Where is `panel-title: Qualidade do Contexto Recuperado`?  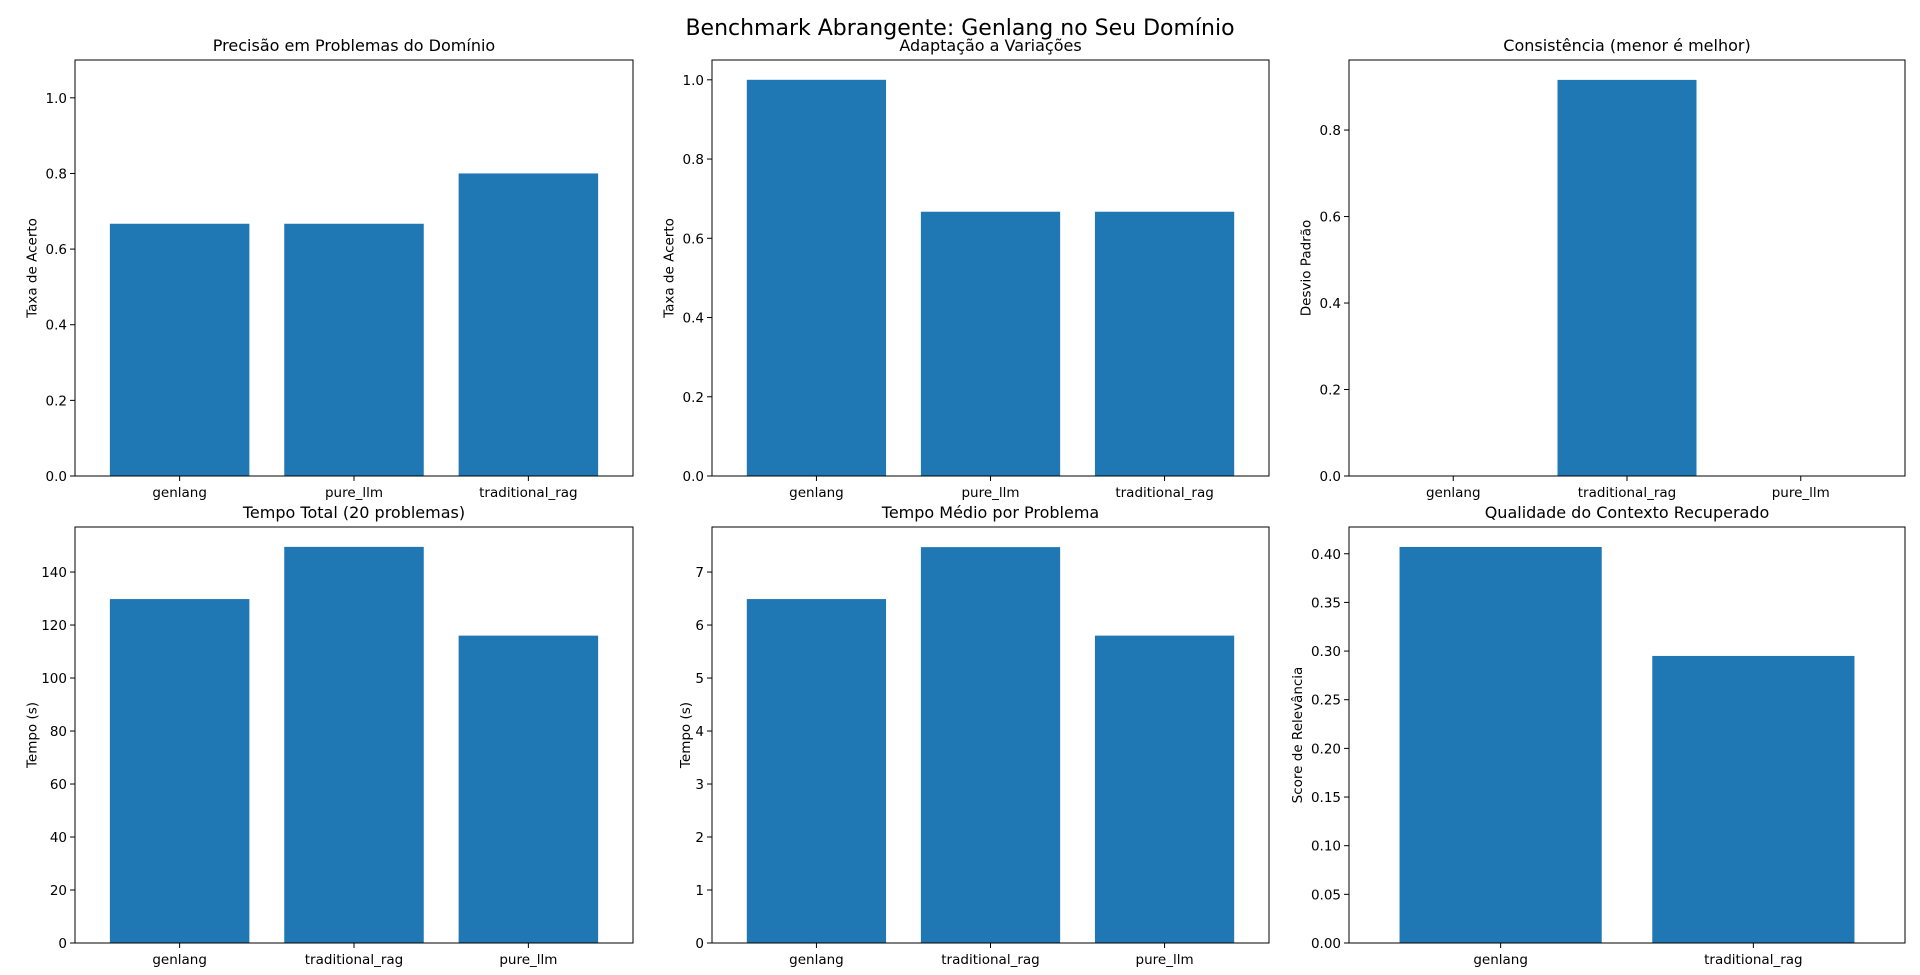
panel-title: Qualidade do Contexto Recuperado is located at coordinates (1627, 512).